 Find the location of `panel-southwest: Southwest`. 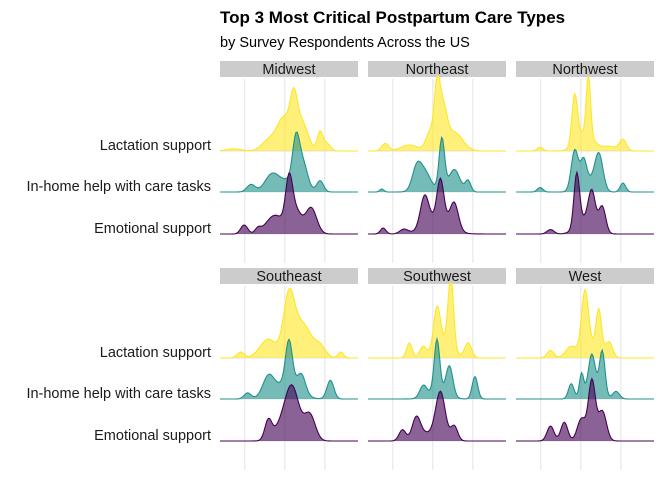

panel-southwest: Southwest is located at coordinates (437, 369).